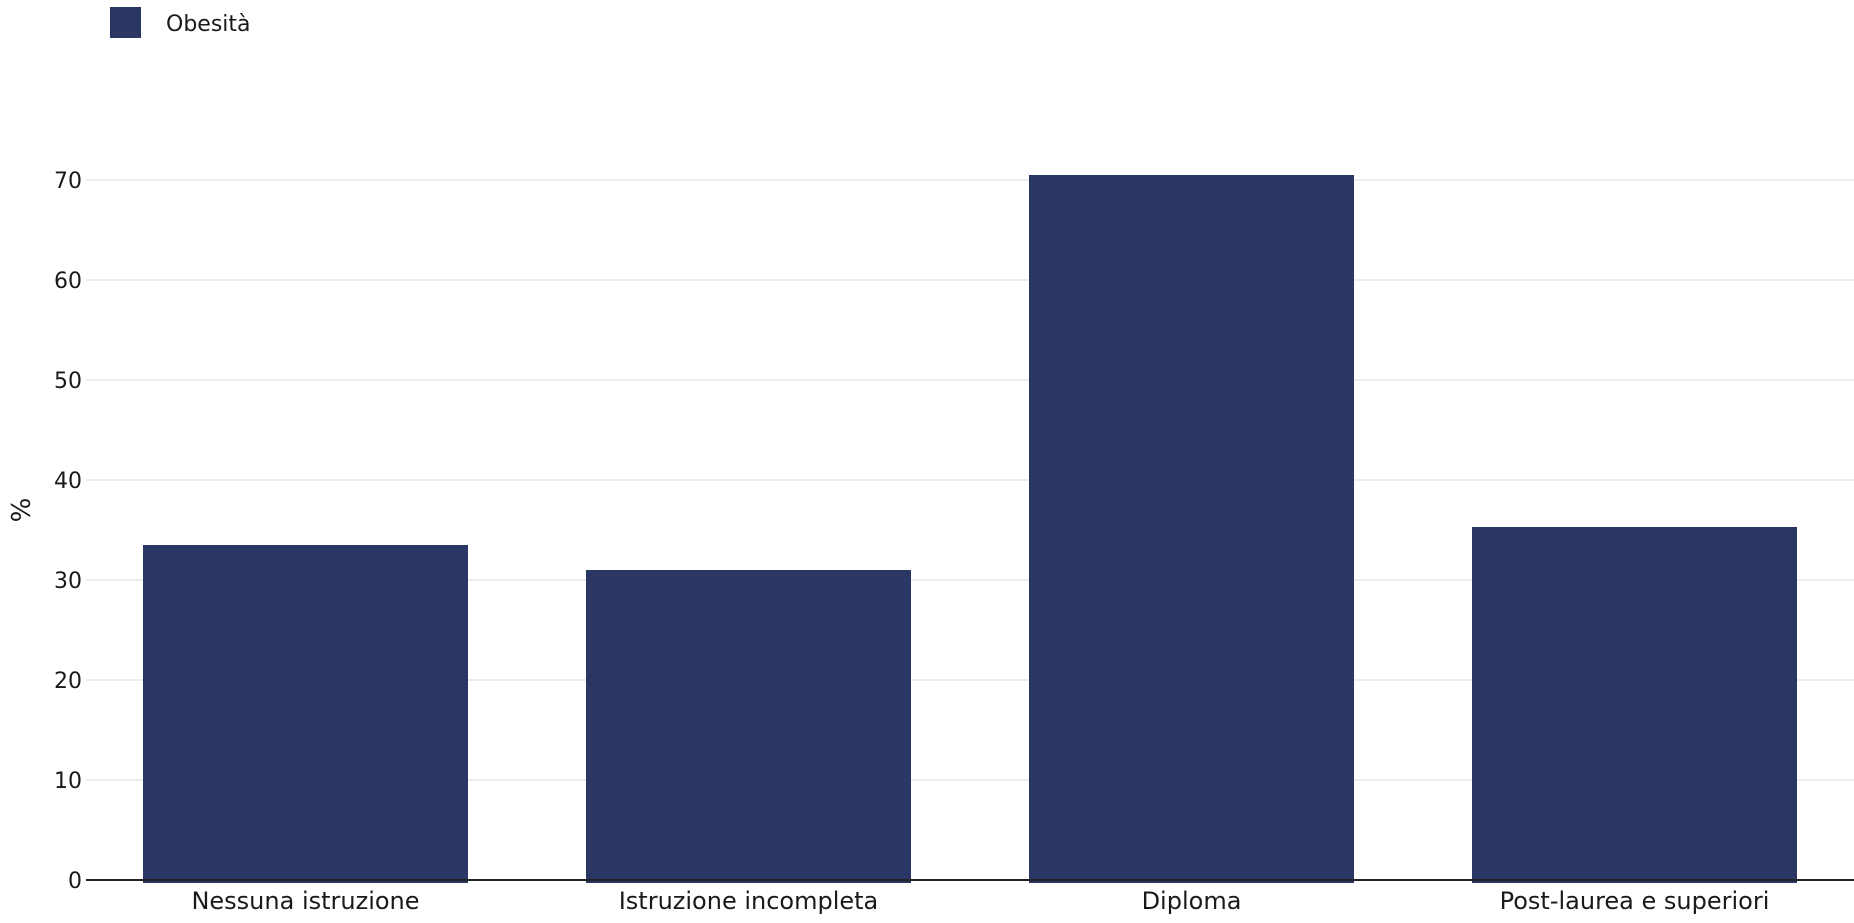 The width and height of the screenshot is (1854, 923). Describe the element at coordinates (68, 281) in the screenshot. I see `y-tick-label: 60` at that location.